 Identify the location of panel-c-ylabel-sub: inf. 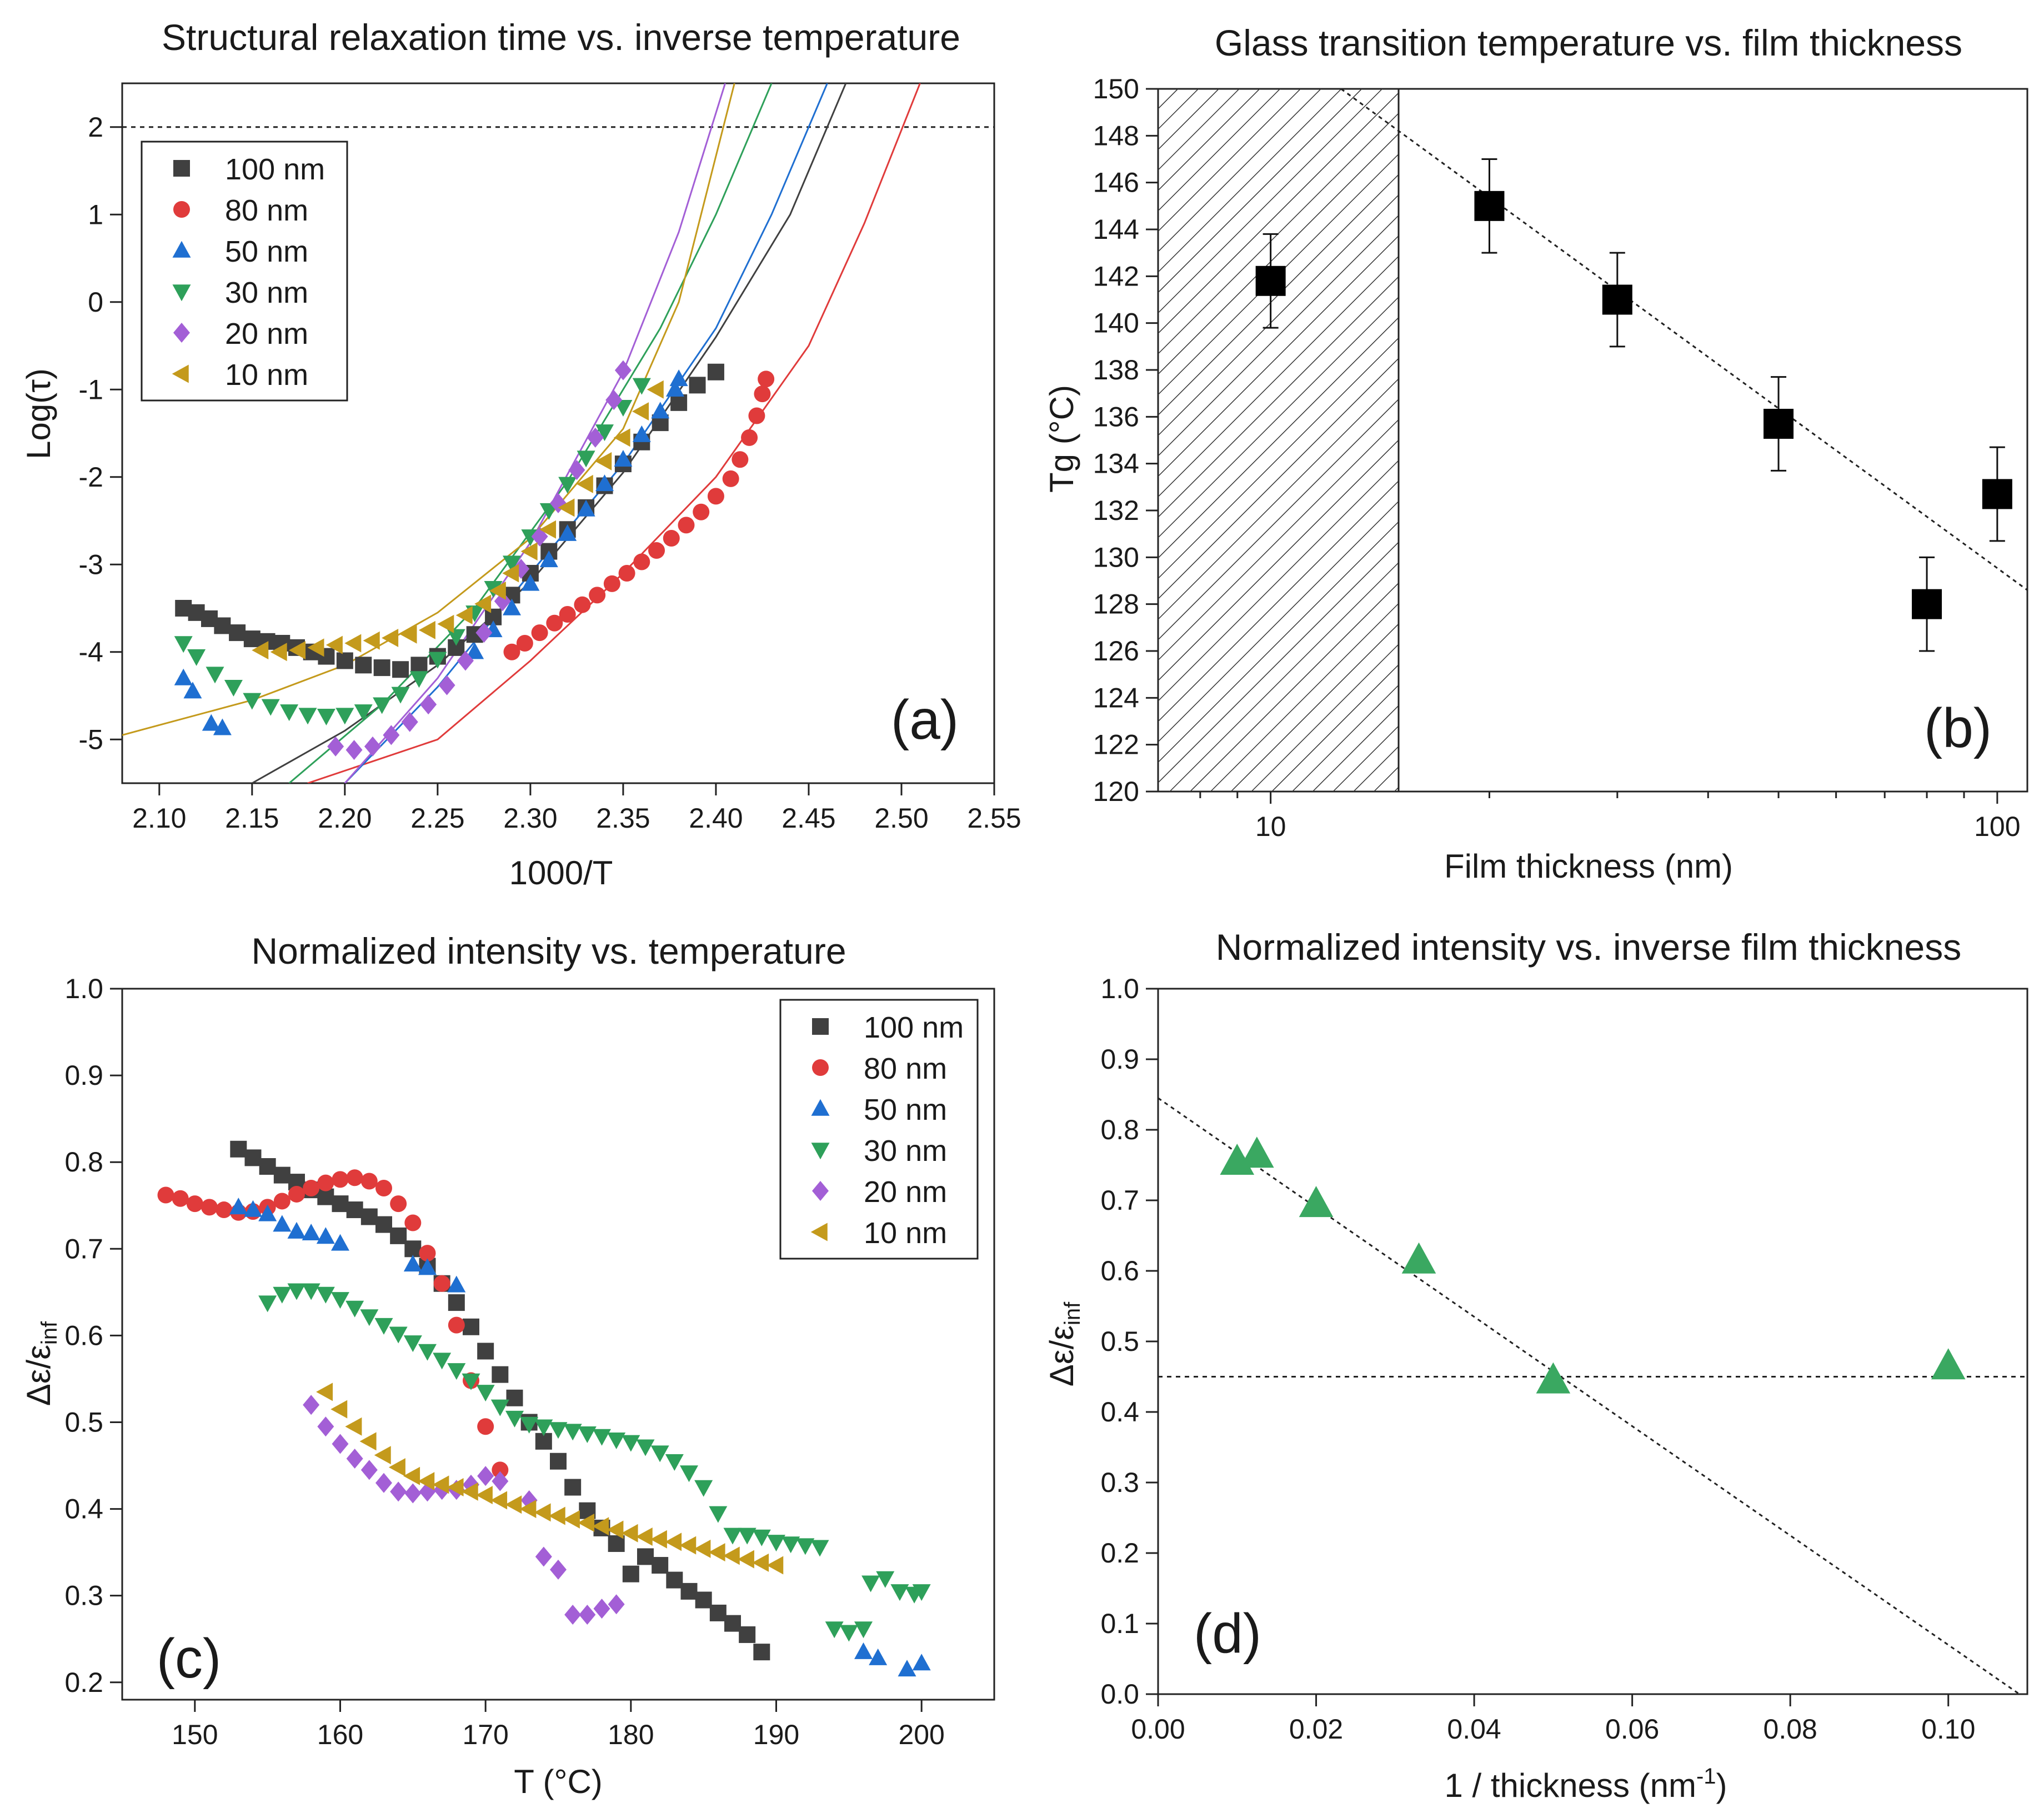
(49, 1333).